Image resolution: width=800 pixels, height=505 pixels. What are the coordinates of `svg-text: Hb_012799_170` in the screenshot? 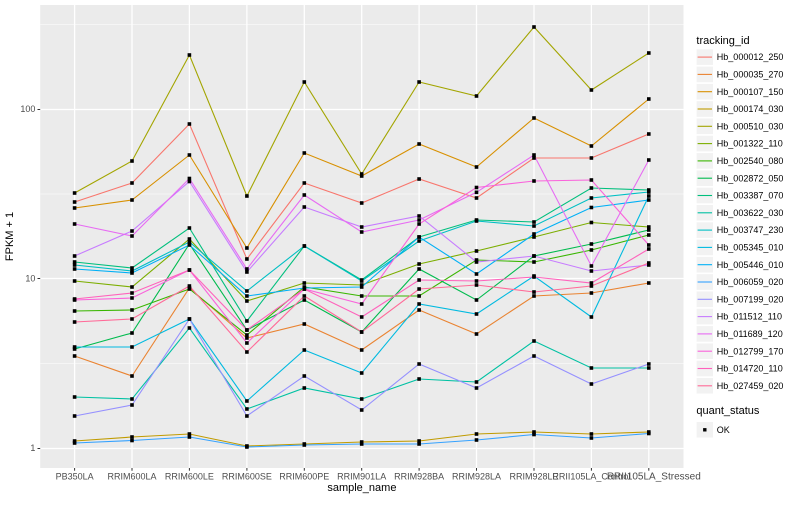 It's located at (750, 351).